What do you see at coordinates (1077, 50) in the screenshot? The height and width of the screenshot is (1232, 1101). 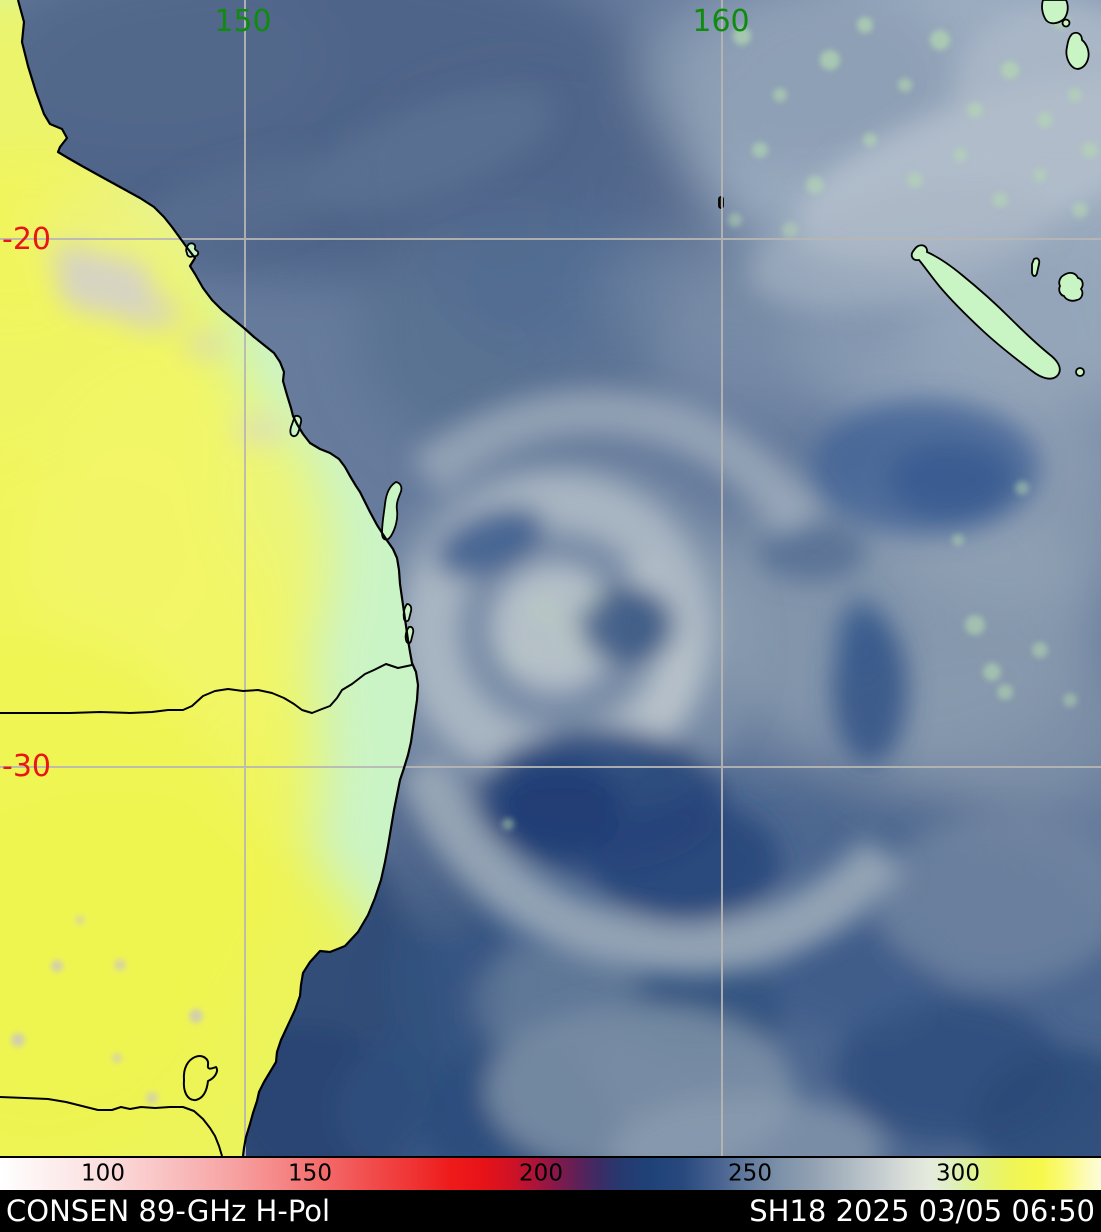 I see `island-vanuatu-b` at bounding box center [1077, 50].